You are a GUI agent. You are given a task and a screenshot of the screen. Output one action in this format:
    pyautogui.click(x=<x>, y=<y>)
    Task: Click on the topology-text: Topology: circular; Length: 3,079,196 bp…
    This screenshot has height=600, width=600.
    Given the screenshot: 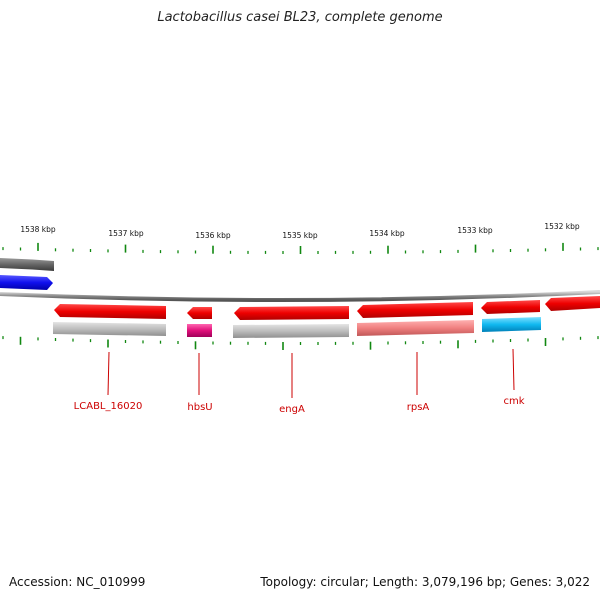 What is the action you would take?
    pyautogui.click(x=425, y=582)
    